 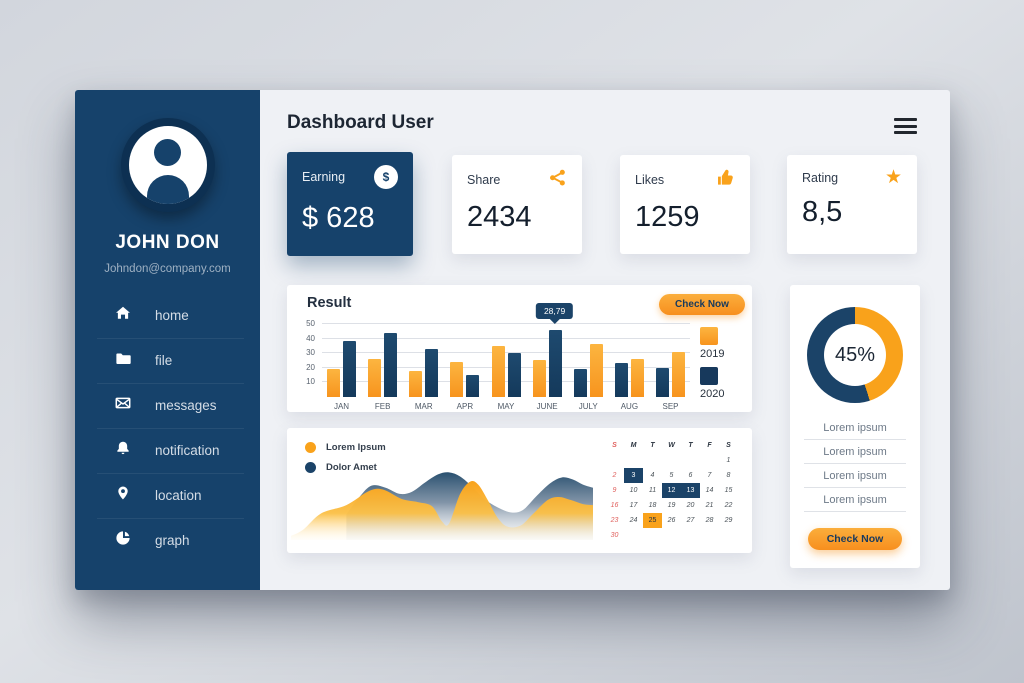 What do you see at coordinates (499, 217) in the screenshot?
I see `stat-value: 2434` at bounding box center [499, 217].